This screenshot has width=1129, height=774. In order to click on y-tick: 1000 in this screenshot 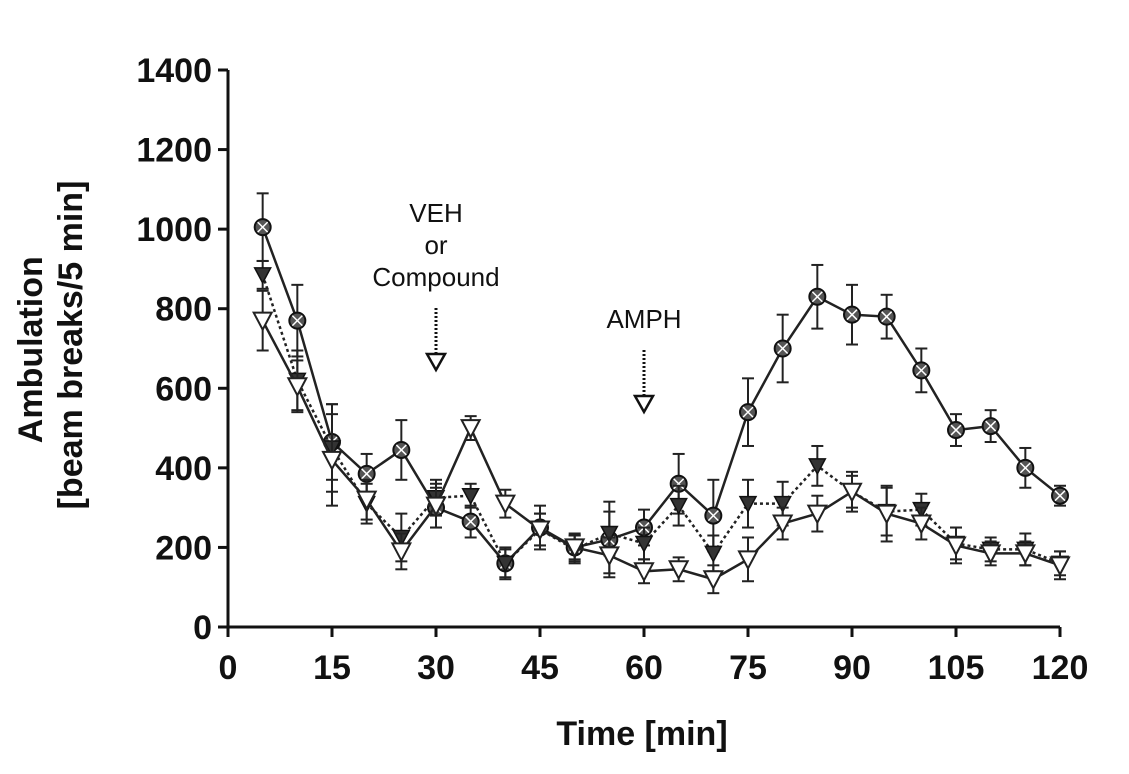, I will do `click(182, 230)`.